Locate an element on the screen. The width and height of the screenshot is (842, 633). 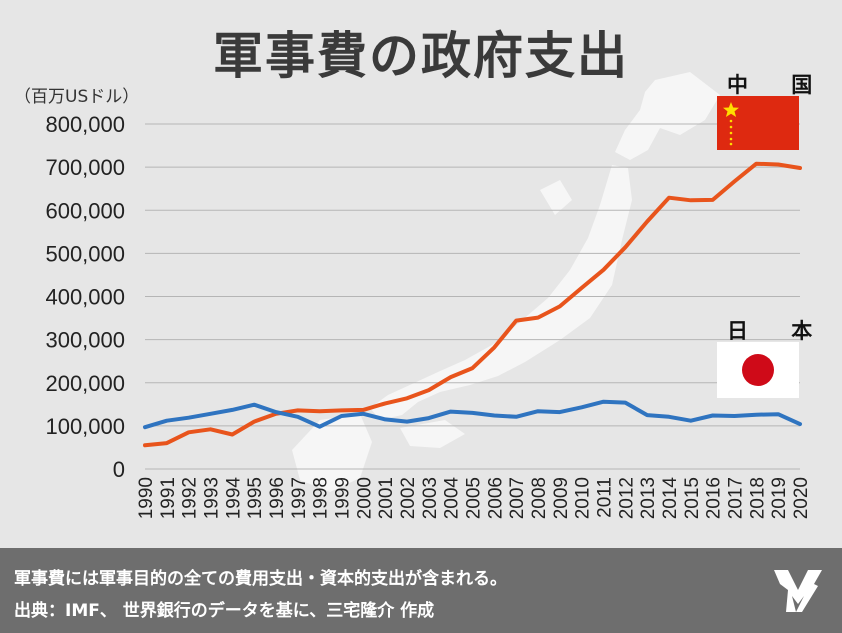
x-tick-label: 1990 is located at coordinates (146, 498).